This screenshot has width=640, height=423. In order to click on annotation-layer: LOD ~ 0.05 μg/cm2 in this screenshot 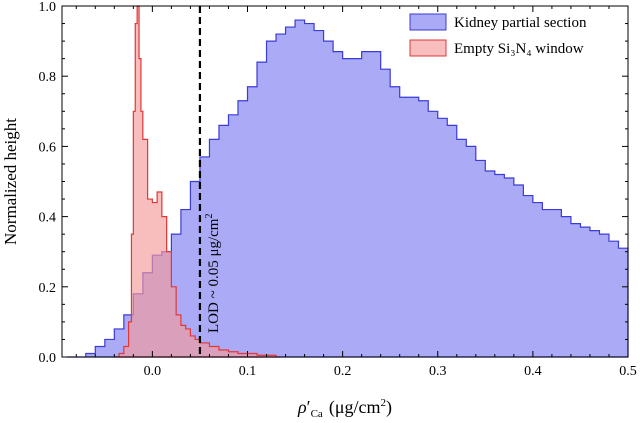, I will do `click(210, 181)`.